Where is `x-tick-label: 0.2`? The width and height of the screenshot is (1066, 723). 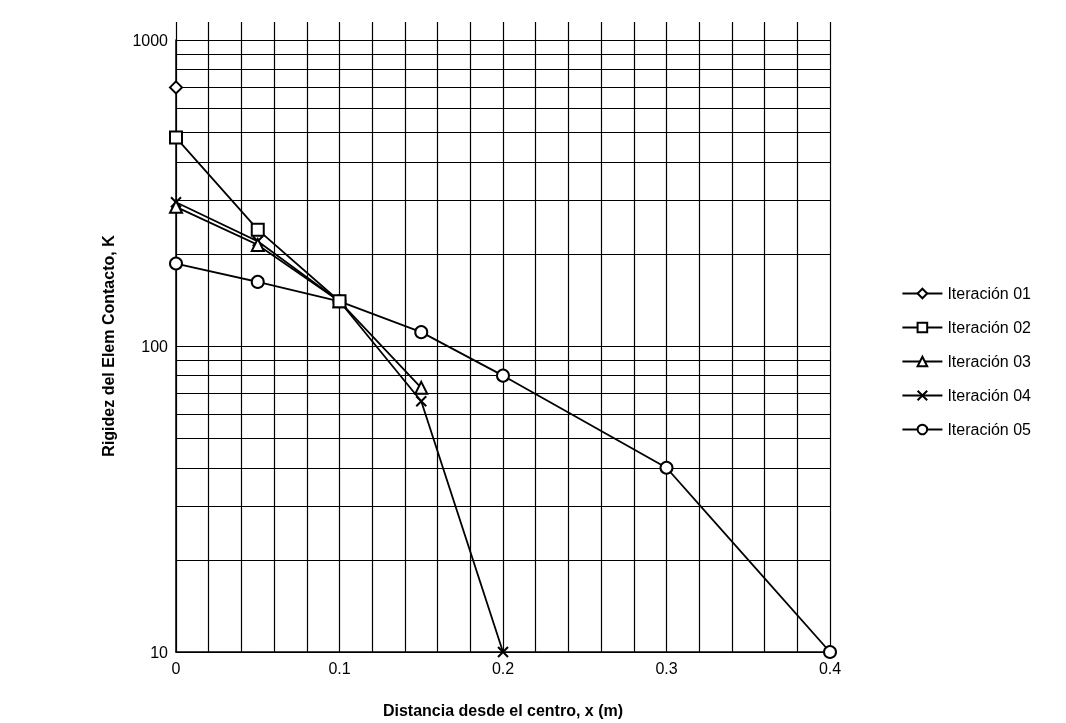
x-tick-label: 0.2 is located at coordinates (503, 668).